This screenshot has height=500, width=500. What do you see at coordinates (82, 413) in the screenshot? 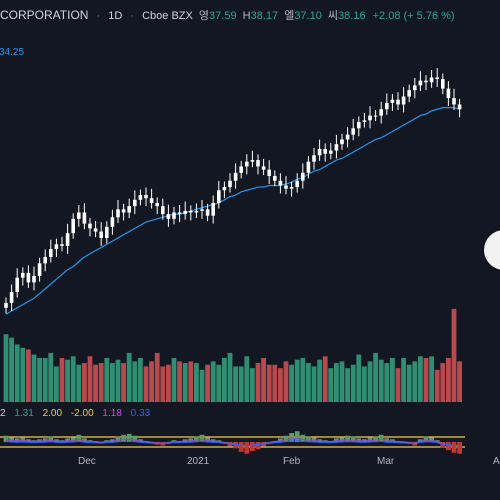
I see `indicator-value-4: -2.00` at bounding box center [82, 413].